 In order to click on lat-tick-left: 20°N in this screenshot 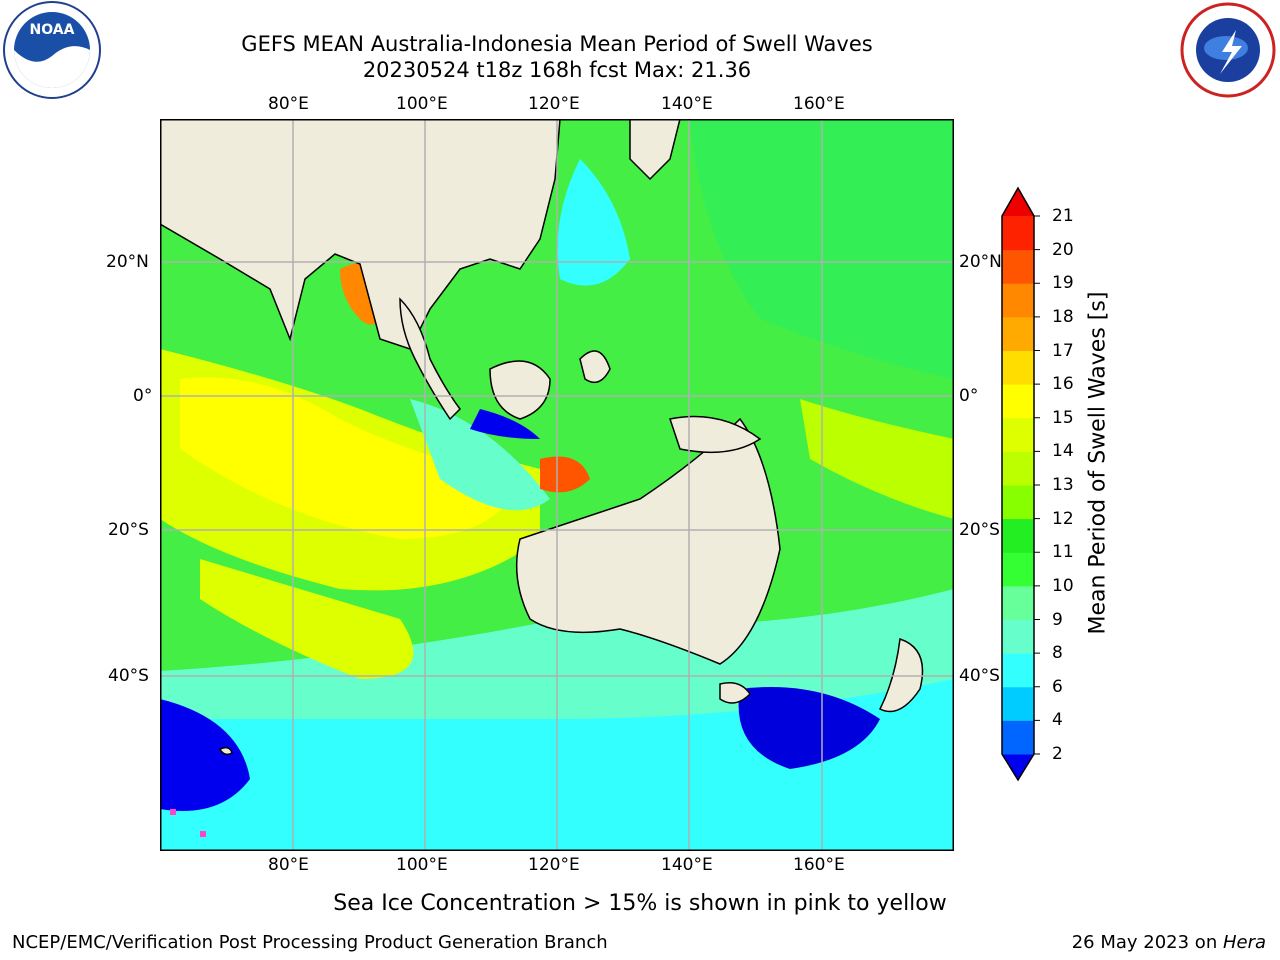, I will do `click(127, 262)`.